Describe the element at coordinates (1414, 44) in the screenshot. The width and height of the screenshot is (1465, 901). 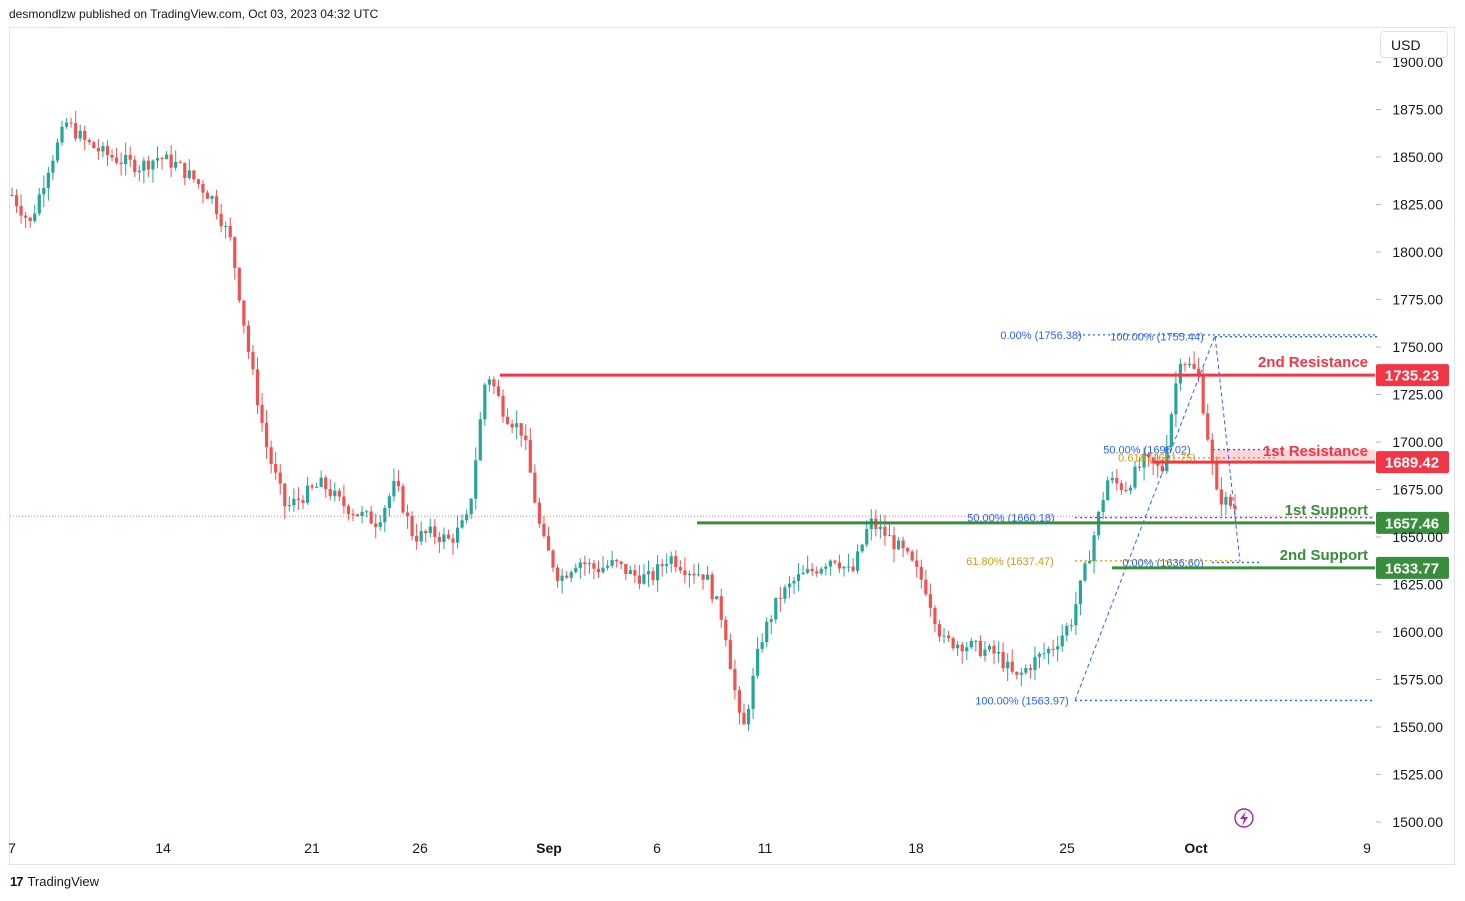
I see `currency-button: USD` at that location.